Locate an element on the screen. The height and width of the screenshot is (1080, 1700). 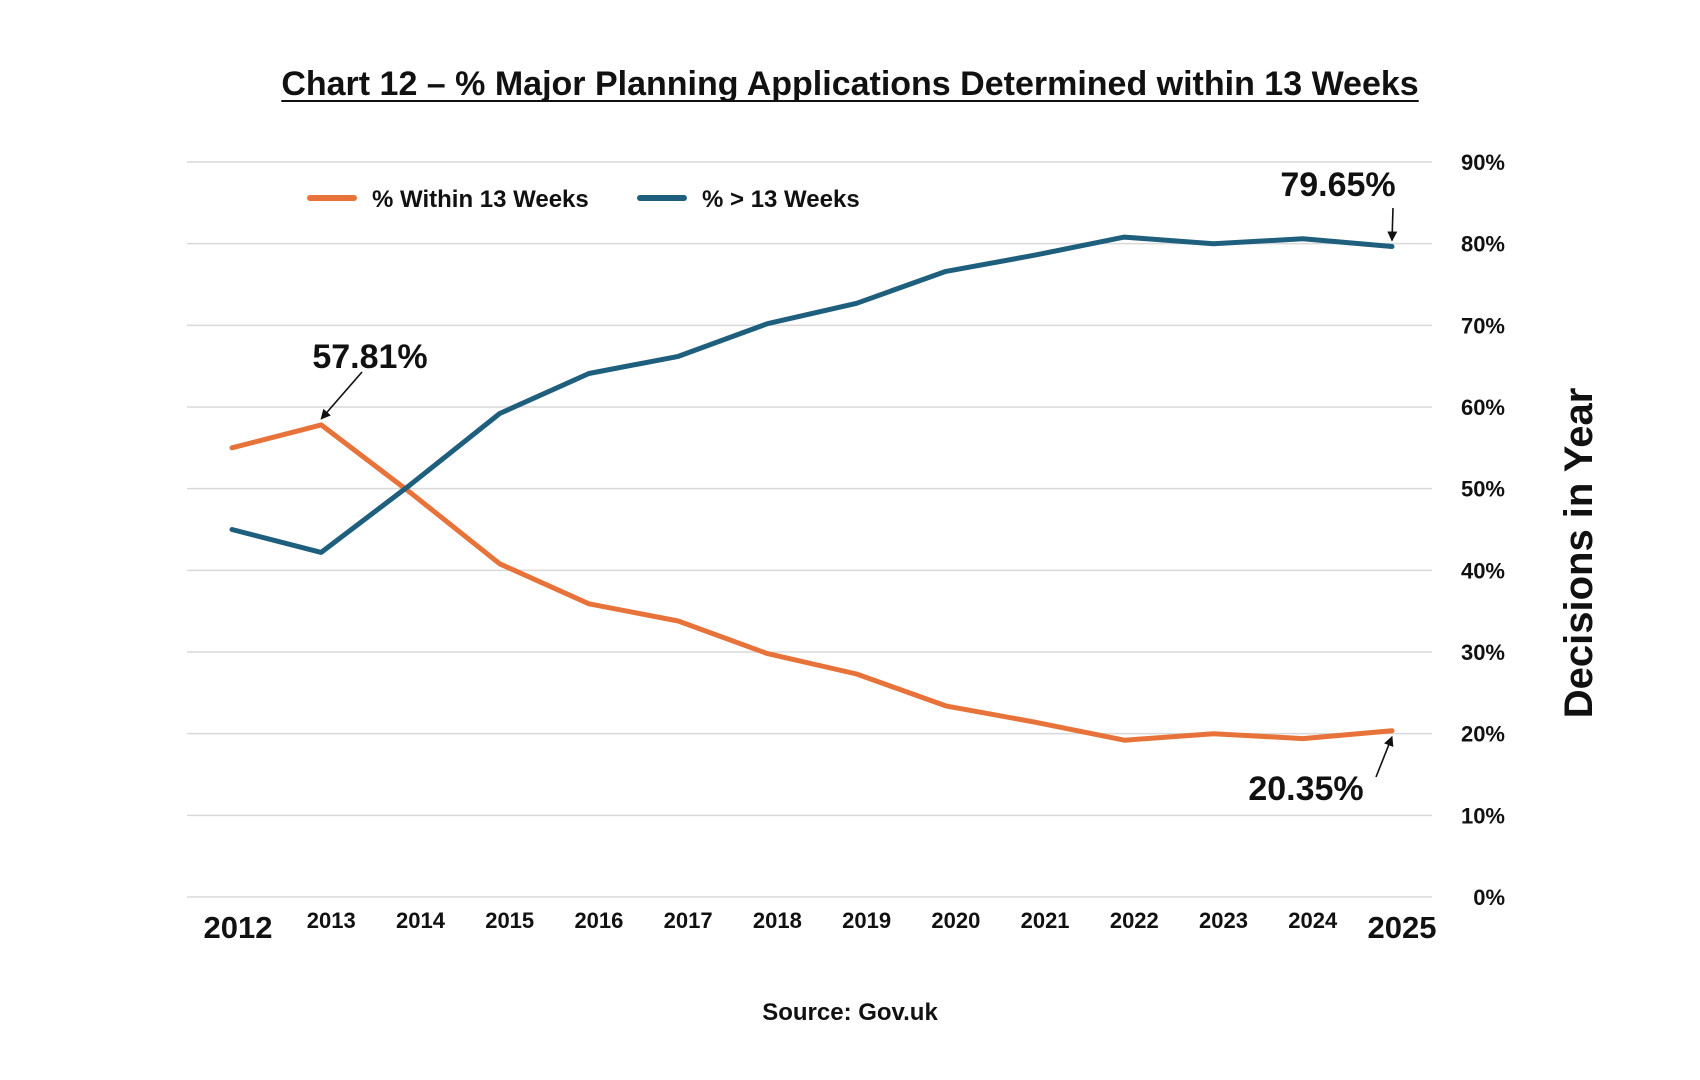
x-tick-label: 2014 is located at coordinates (421, 920).